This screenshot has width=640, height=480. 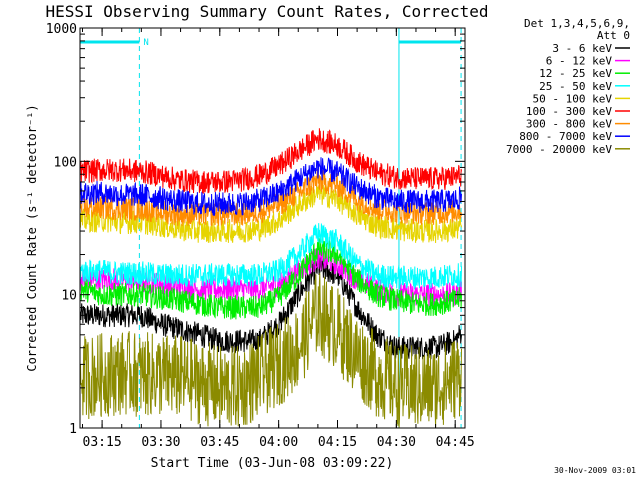 What do you see at coordinates (595, 470) in the screenshot?
I see `timestamp: 30-Nov-2009 03:01` at bounding box center [595, 470].